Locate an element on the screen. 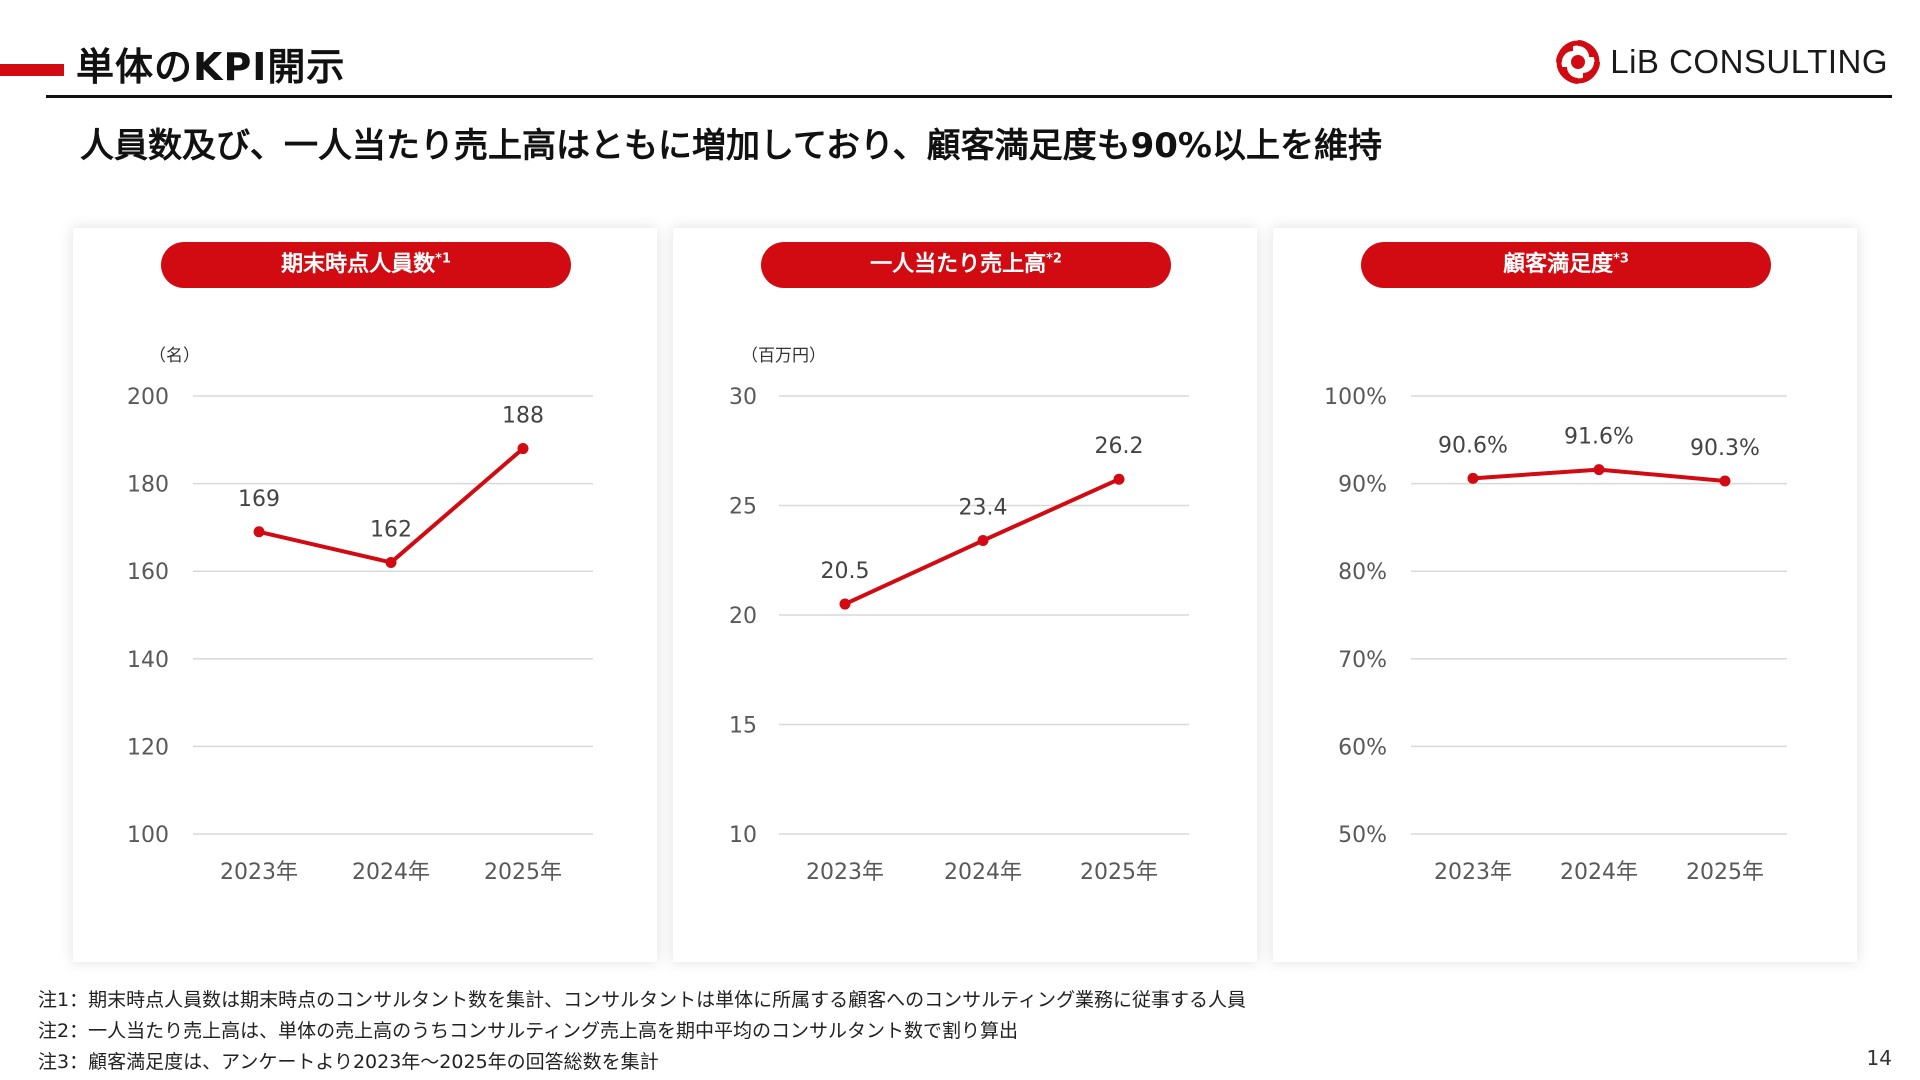 The image size is (1920, 1080). headcount-badge: 期末時点人員数*1 is located at coordinates (366, 265).